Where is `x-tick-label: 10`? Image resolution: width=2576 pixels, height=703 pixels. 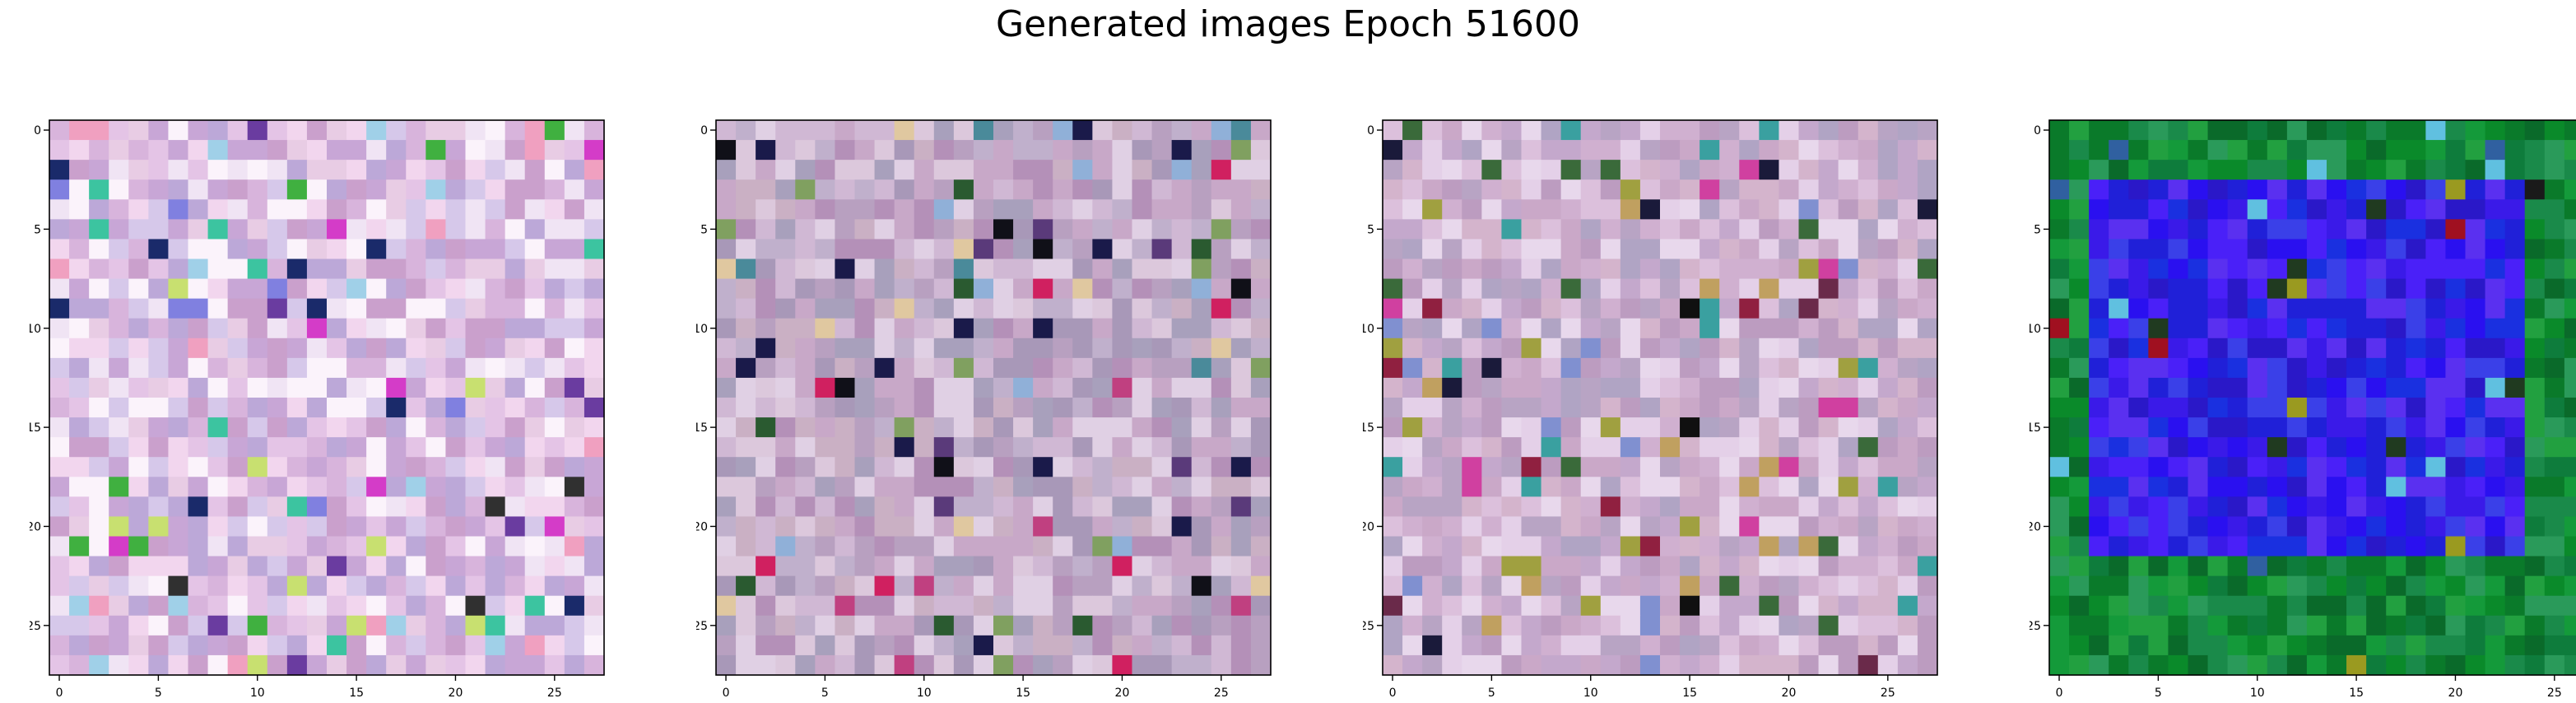 x-tick-label: 10 is located at coordinates (1590, 693).